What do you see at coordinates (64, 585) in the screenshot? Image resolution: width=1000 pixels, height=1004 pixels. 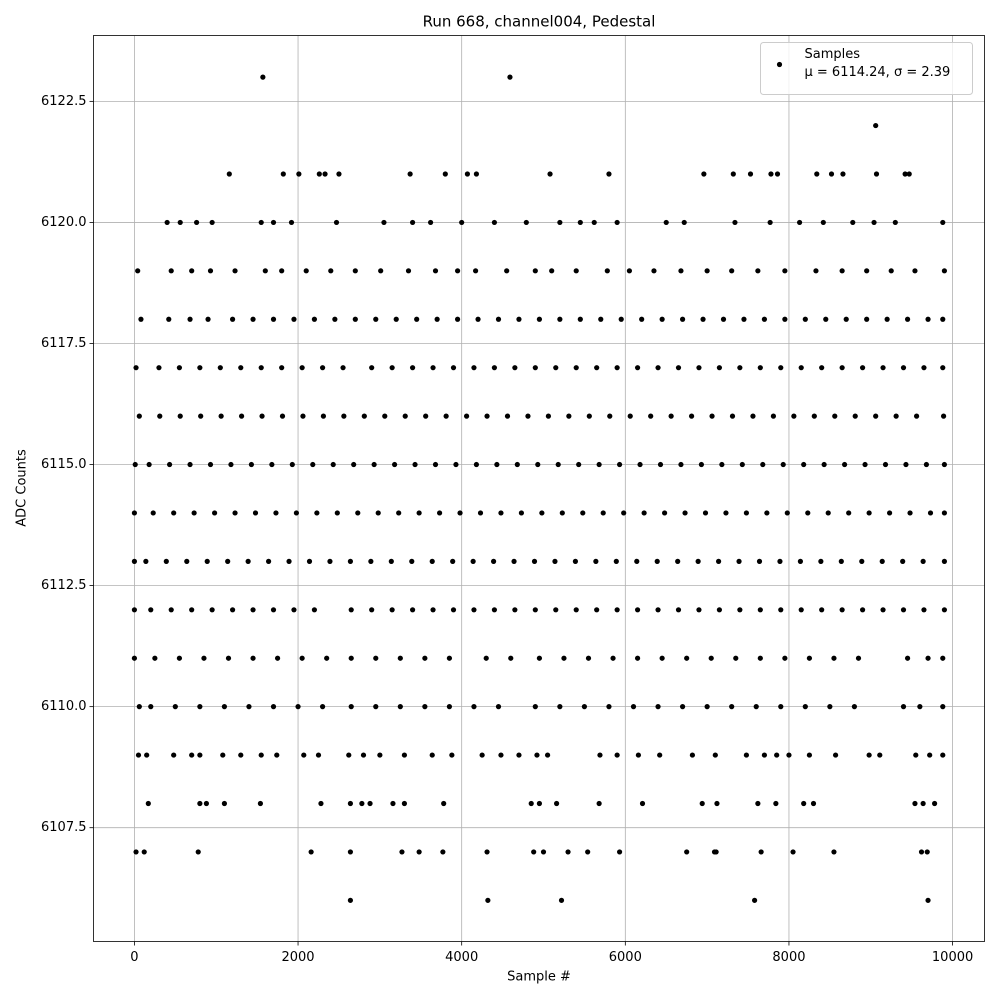 I see `y-tick-label: 6112.5` at bounding box center [64, 585].